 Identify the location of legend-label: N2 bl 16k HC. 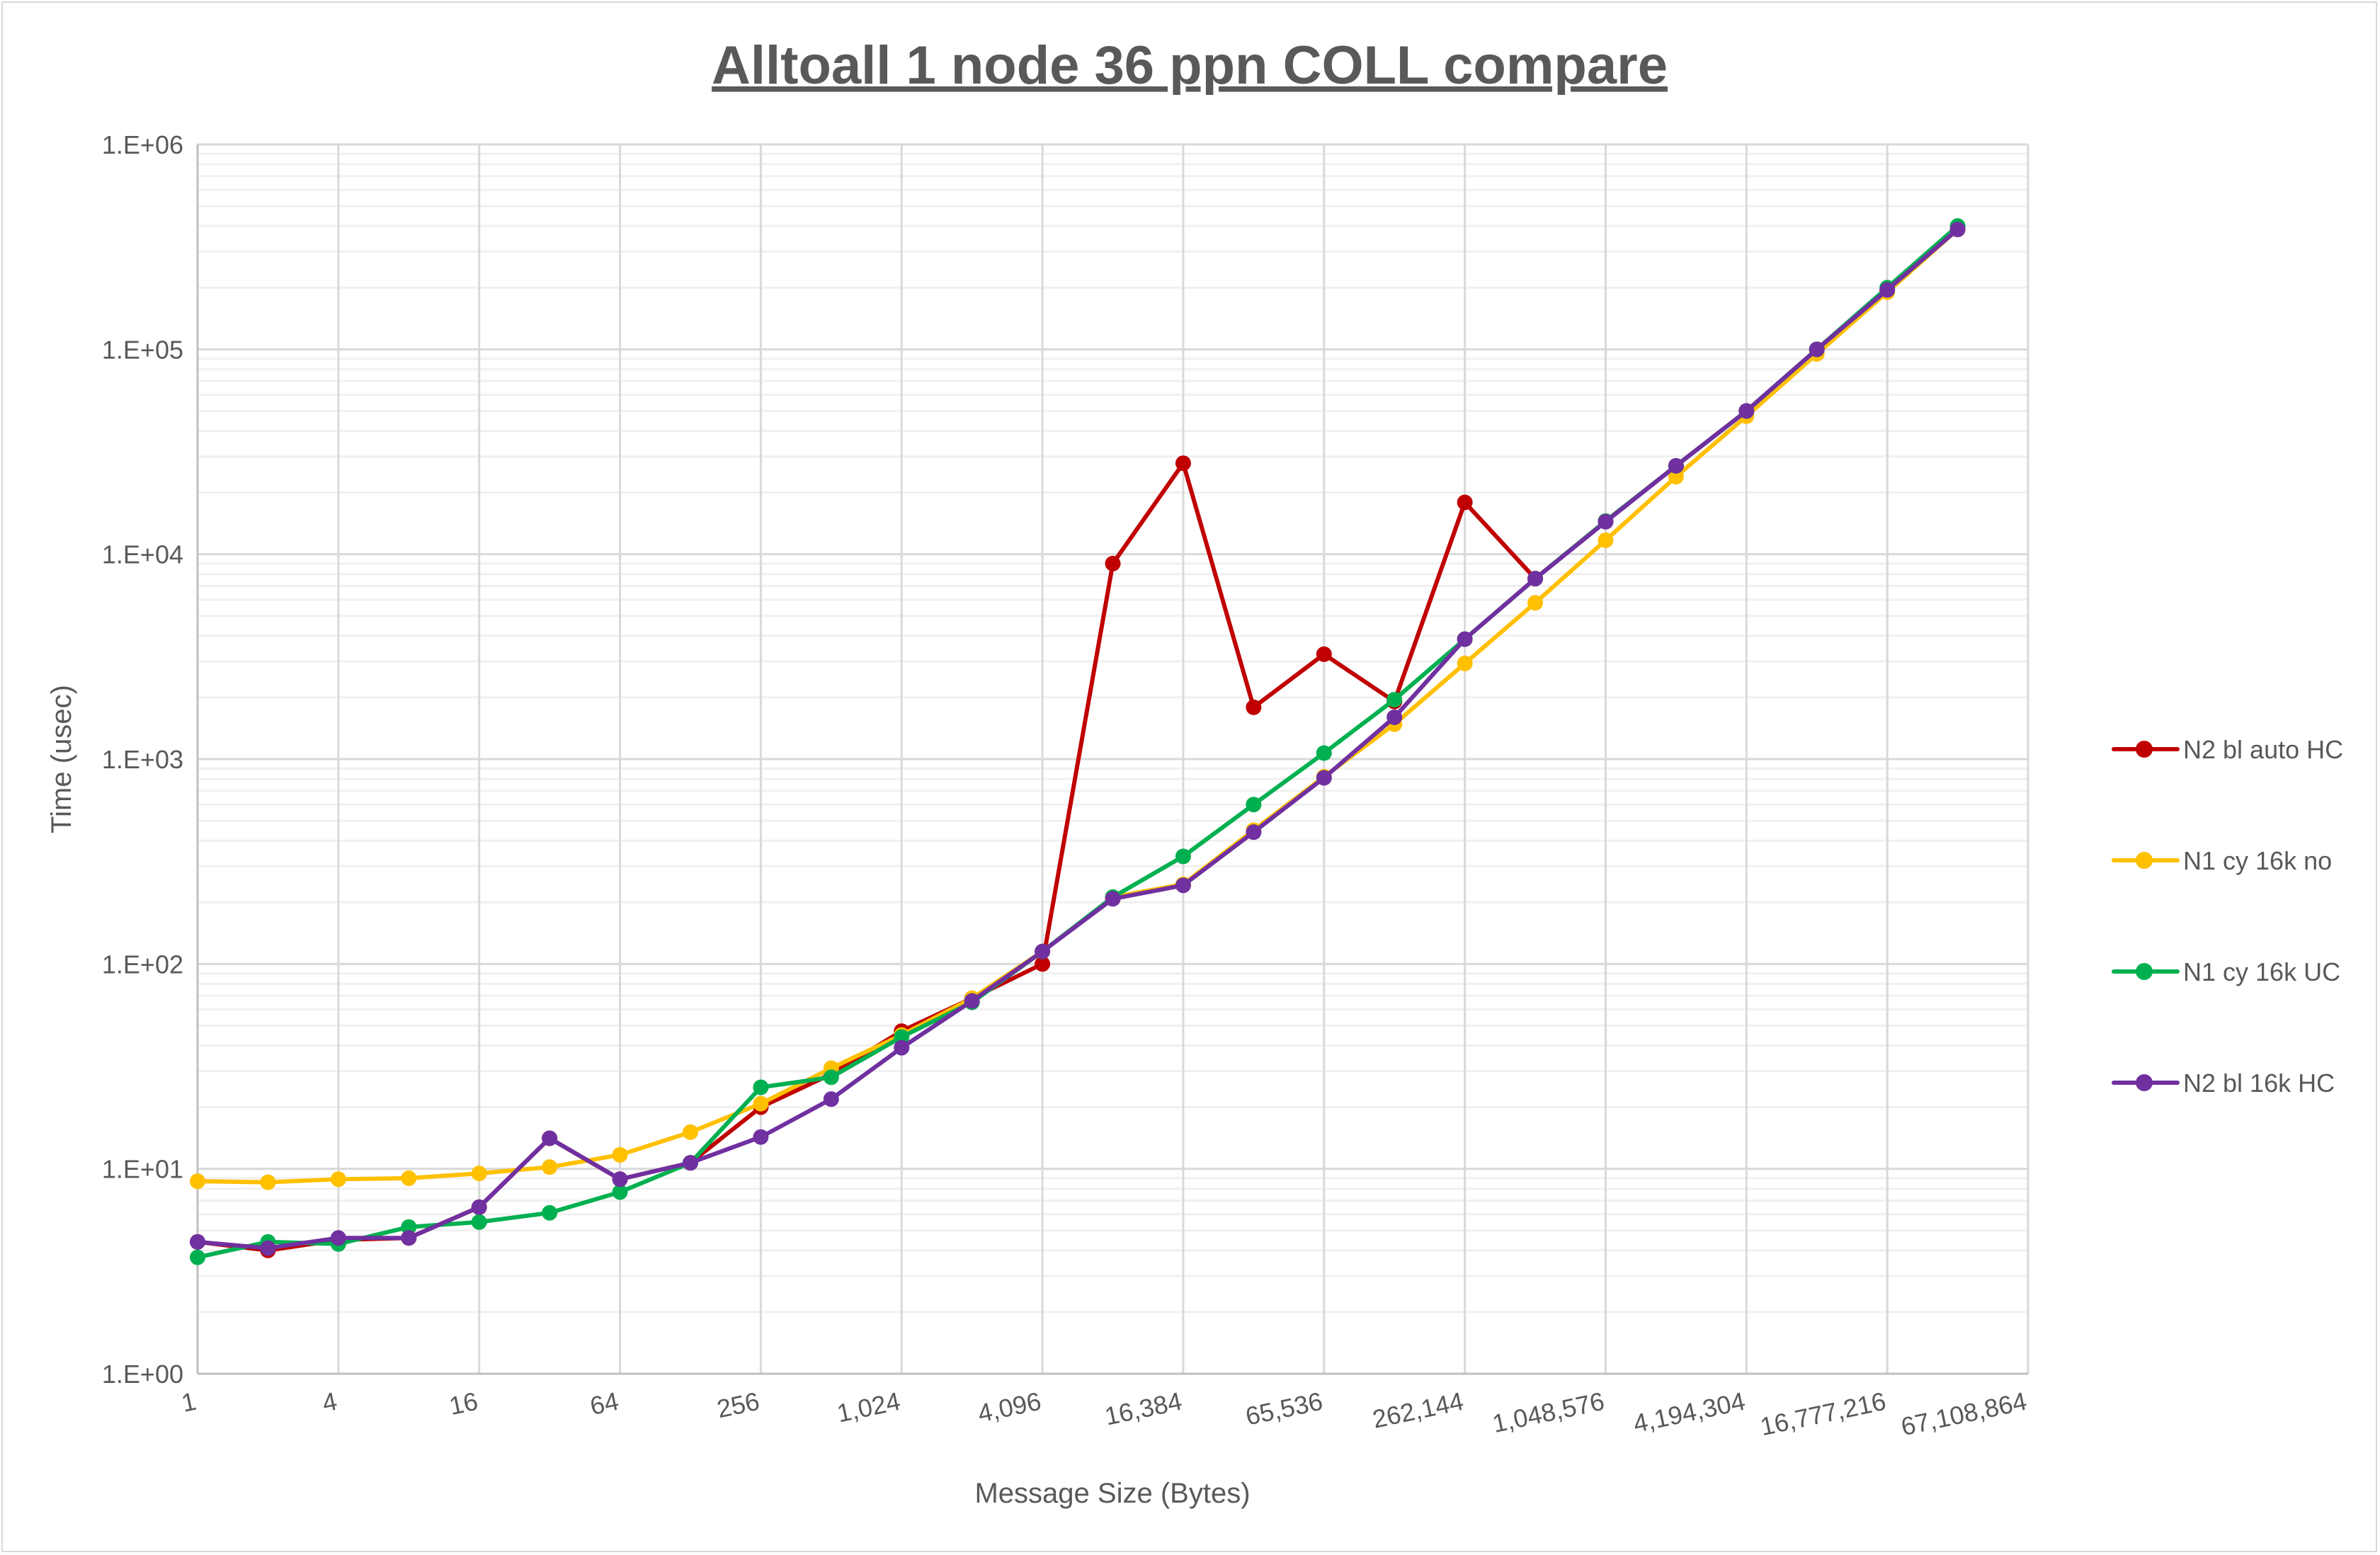
(2259, 1083).